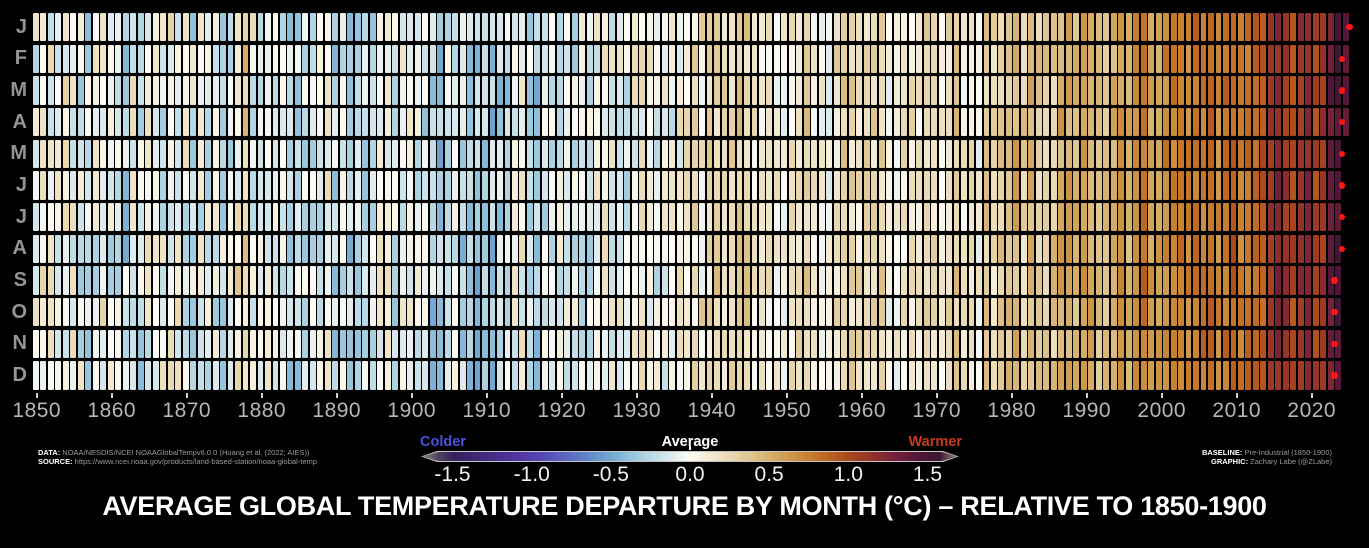  Describe the element at coordinates (1087, 410) in the screenshot. I see `year-tick-label: 1990` at that location.